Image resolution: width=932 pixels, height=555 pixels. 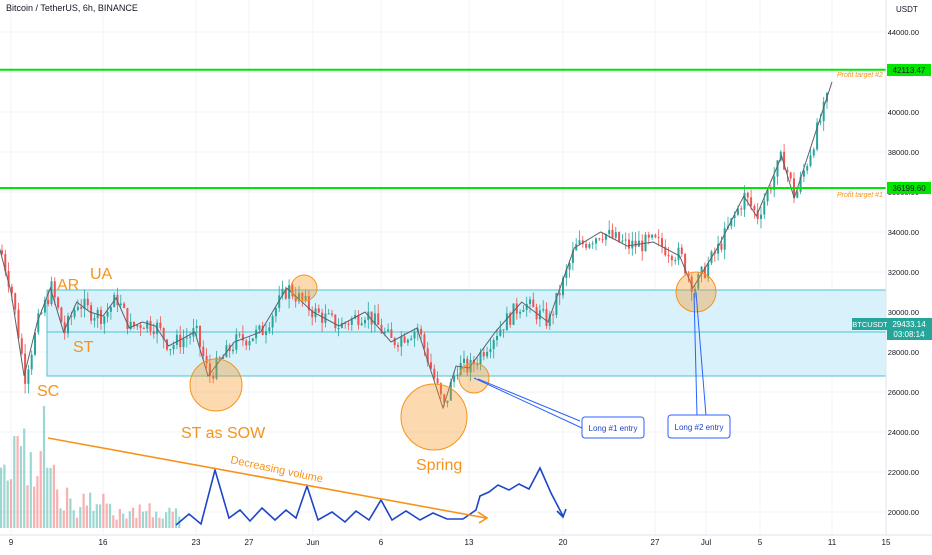 What do you see at coordinates (655, 542) in the screenshot?
I see `time-tick-label: 27` at bounding box center [655, 542].